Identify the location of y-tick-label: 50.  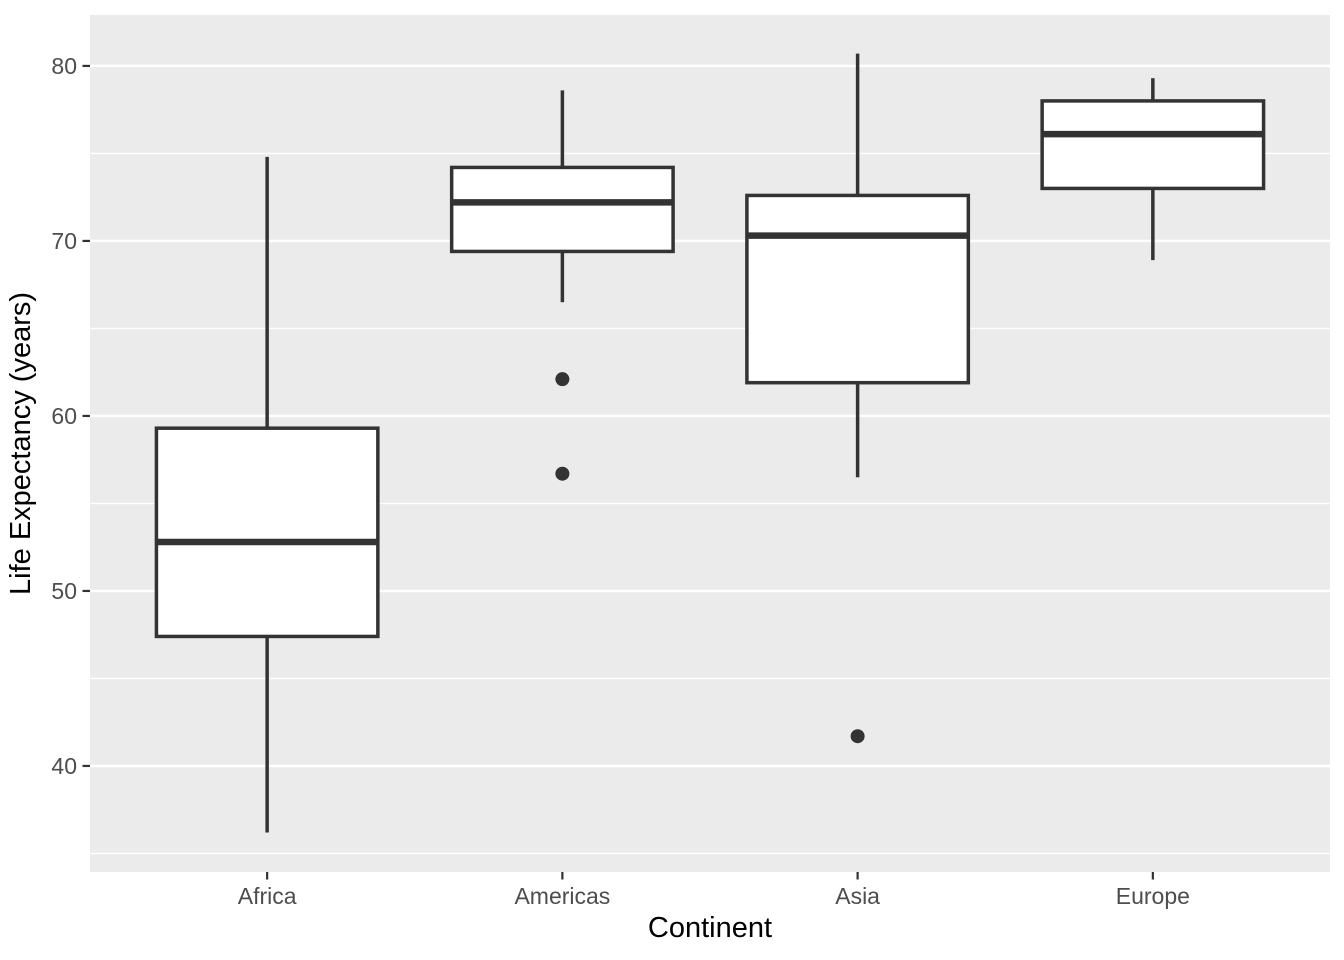
(64, 591).